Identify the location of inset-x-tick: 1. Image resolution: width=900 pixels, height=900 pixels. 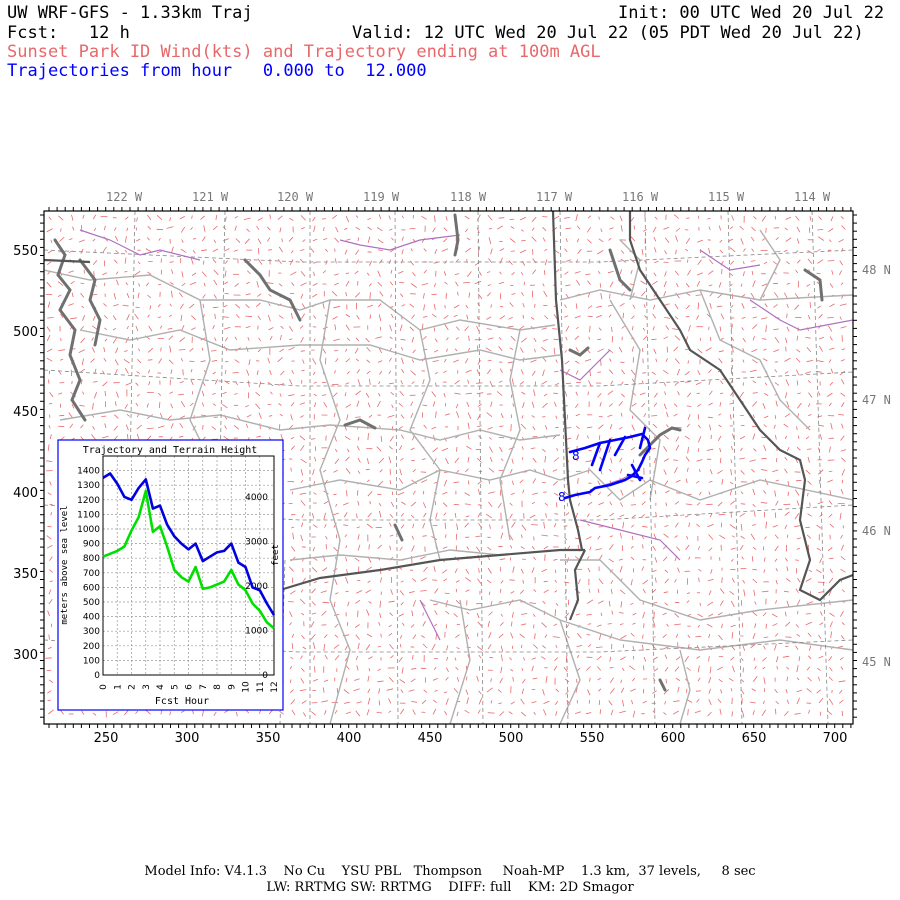
(118, 687).